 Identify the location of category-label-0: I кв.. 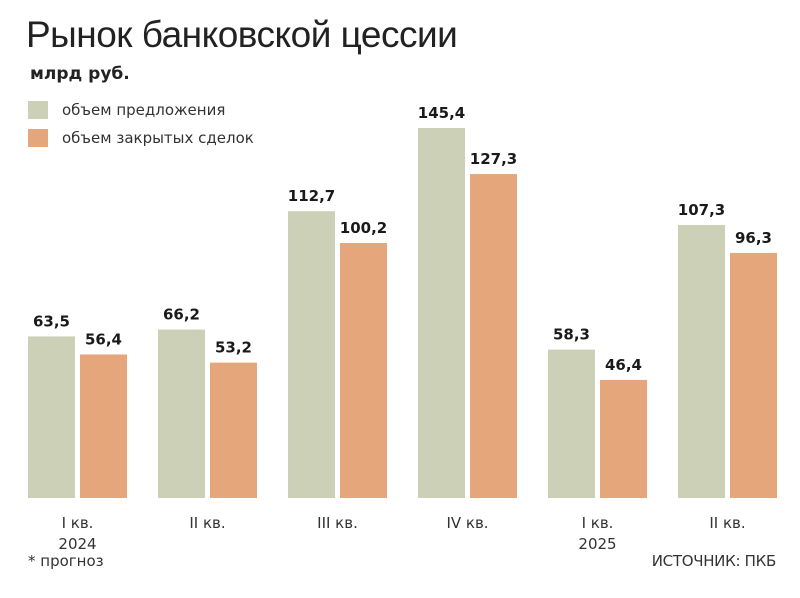
(78, 523).